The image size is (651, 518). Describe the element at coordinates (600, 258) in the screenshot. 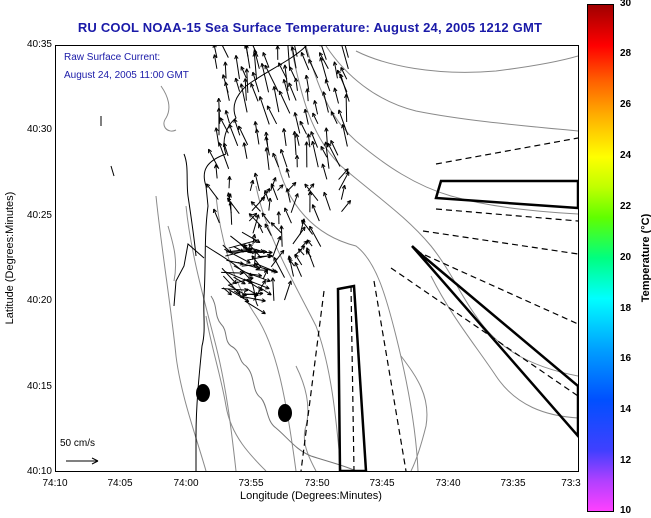

I see `temperature-colorbar` at that location.